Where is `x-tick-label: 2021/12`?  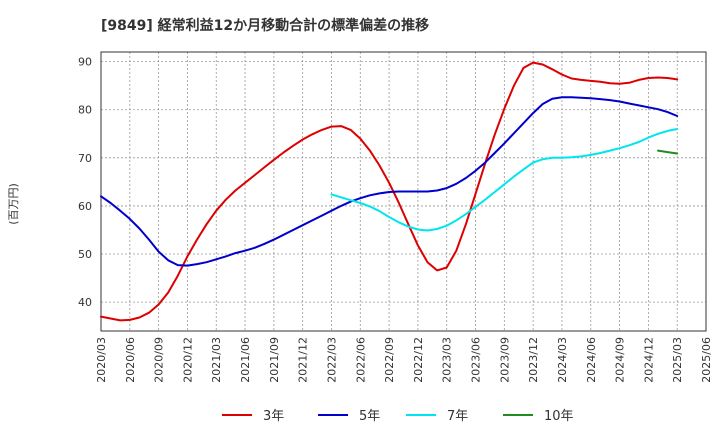
x-tick-label: 2021/12 is located at coordinates (303, 360).